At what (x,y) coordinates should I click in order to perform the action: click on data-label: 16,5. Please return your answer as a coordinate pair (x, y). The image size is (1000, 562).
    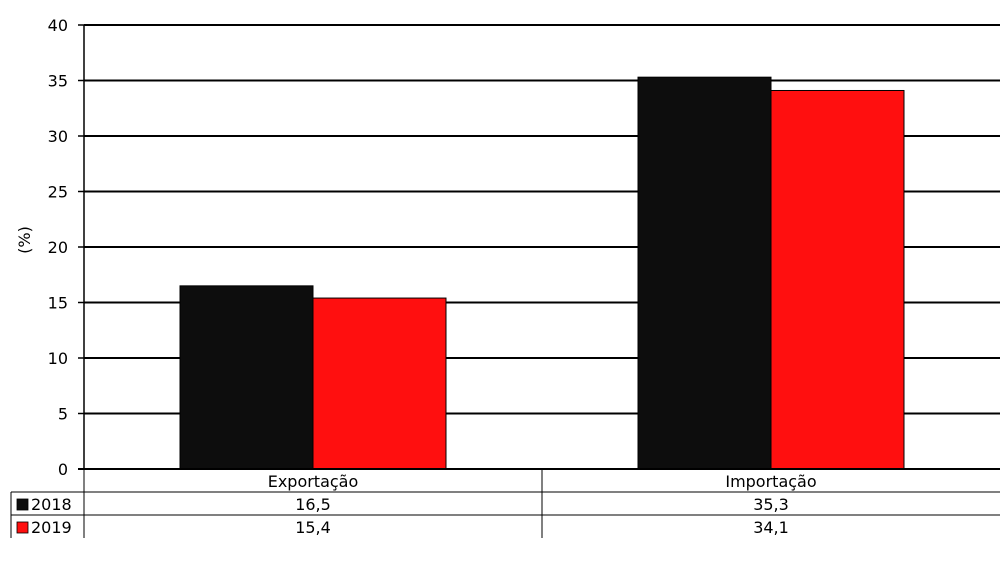
    Looking at the image, I should click on (313, 504).